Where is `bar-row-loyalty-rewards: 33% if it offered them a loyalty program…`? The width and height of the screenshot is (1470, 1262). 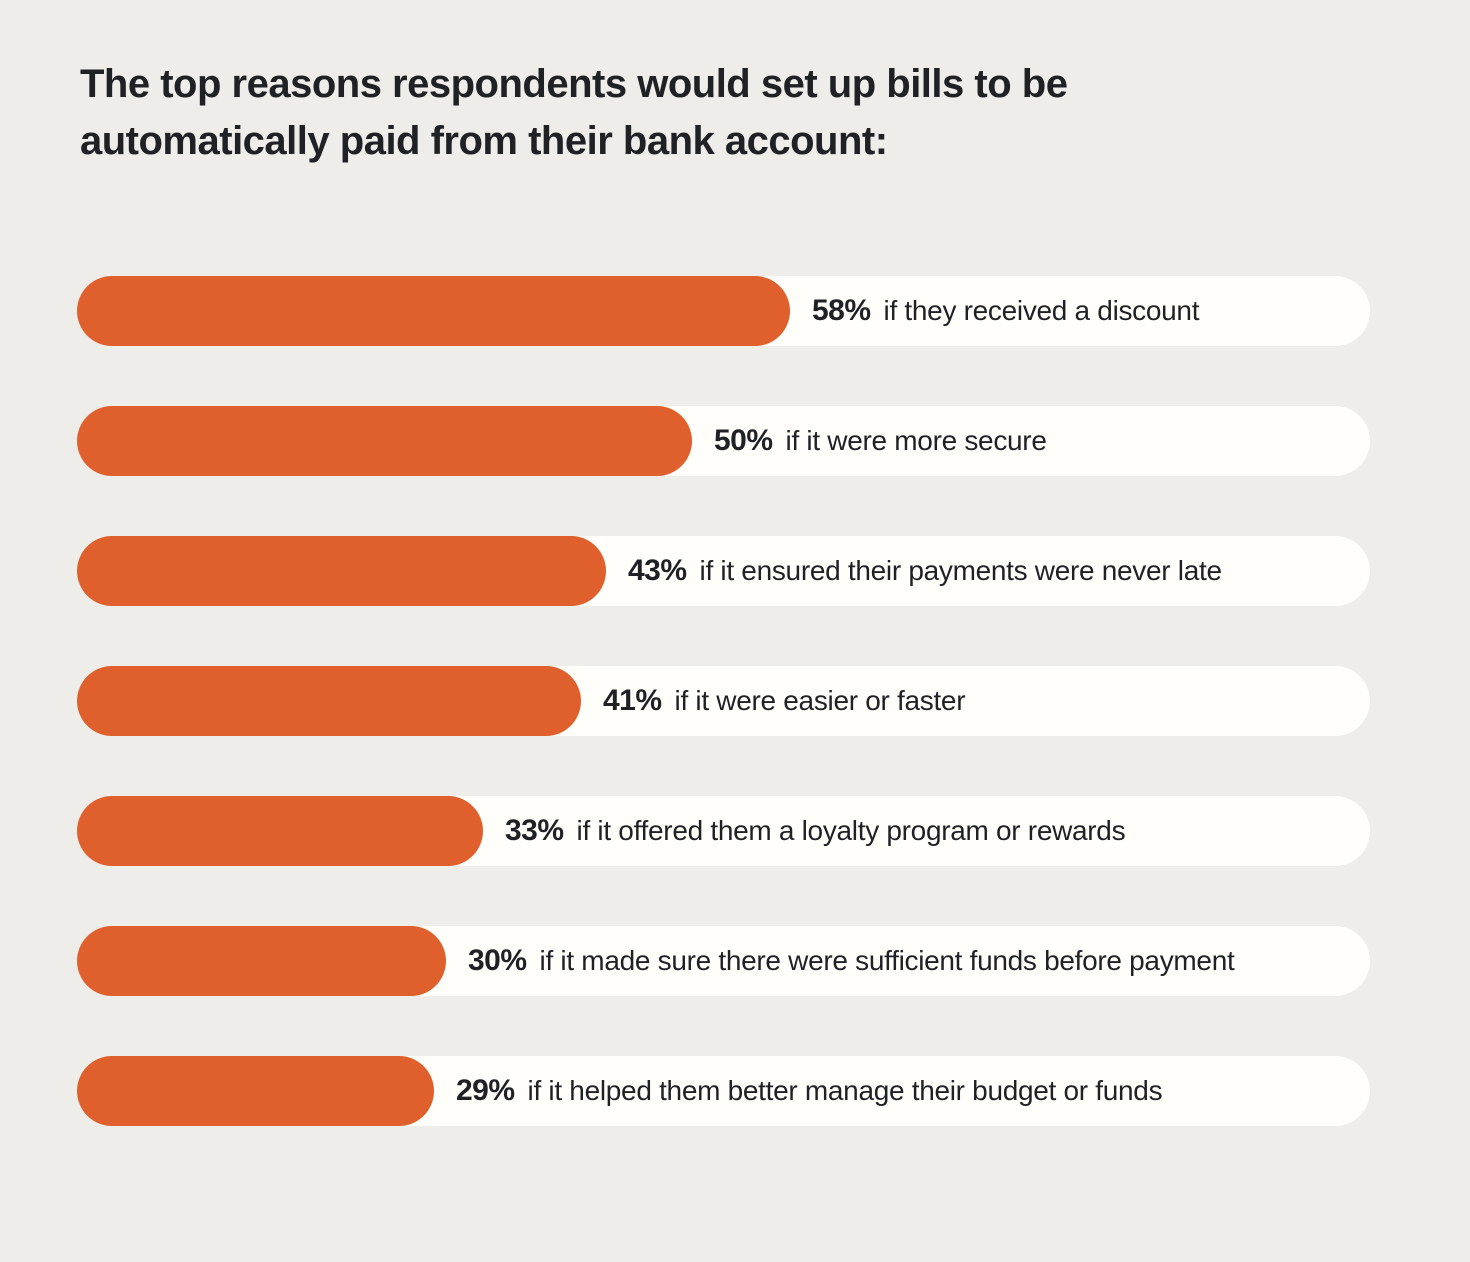 bar-row-loyalty-rewards: 33% if it offered them a loyalty program… is located at coordinates (723, 831).